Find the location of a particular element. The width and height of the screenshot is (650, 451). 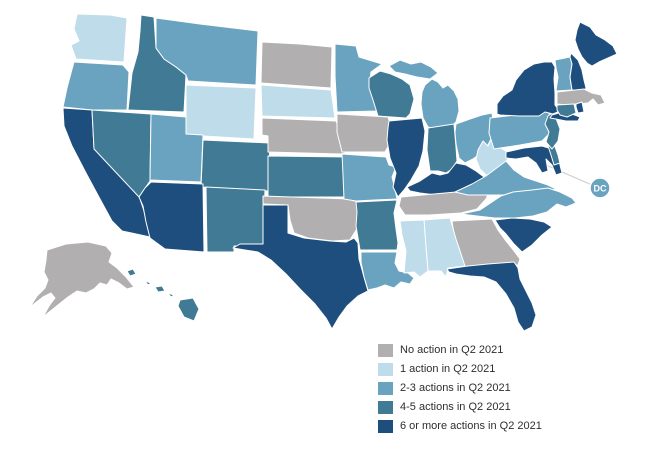

state-co is located at coordinates (235, 165).